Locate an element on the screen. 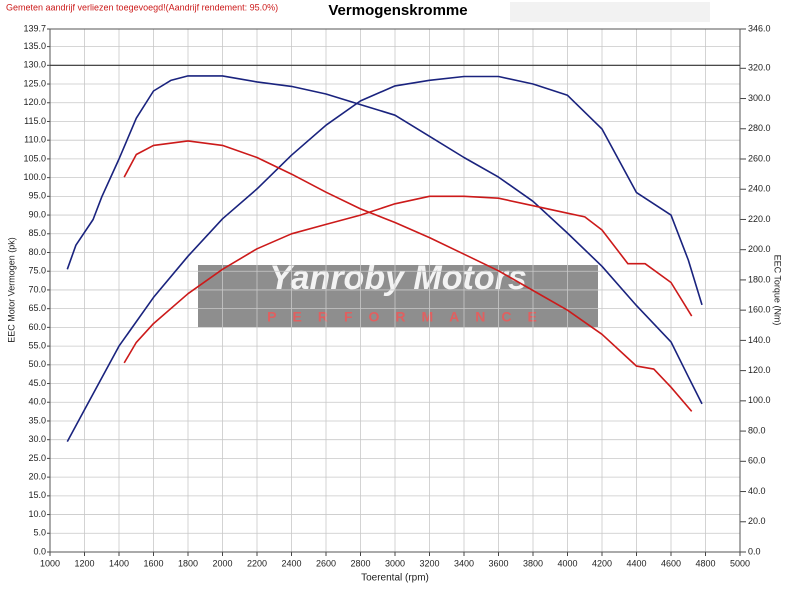  y-tick-label: 75.0 is located at coordinates (37, 271).